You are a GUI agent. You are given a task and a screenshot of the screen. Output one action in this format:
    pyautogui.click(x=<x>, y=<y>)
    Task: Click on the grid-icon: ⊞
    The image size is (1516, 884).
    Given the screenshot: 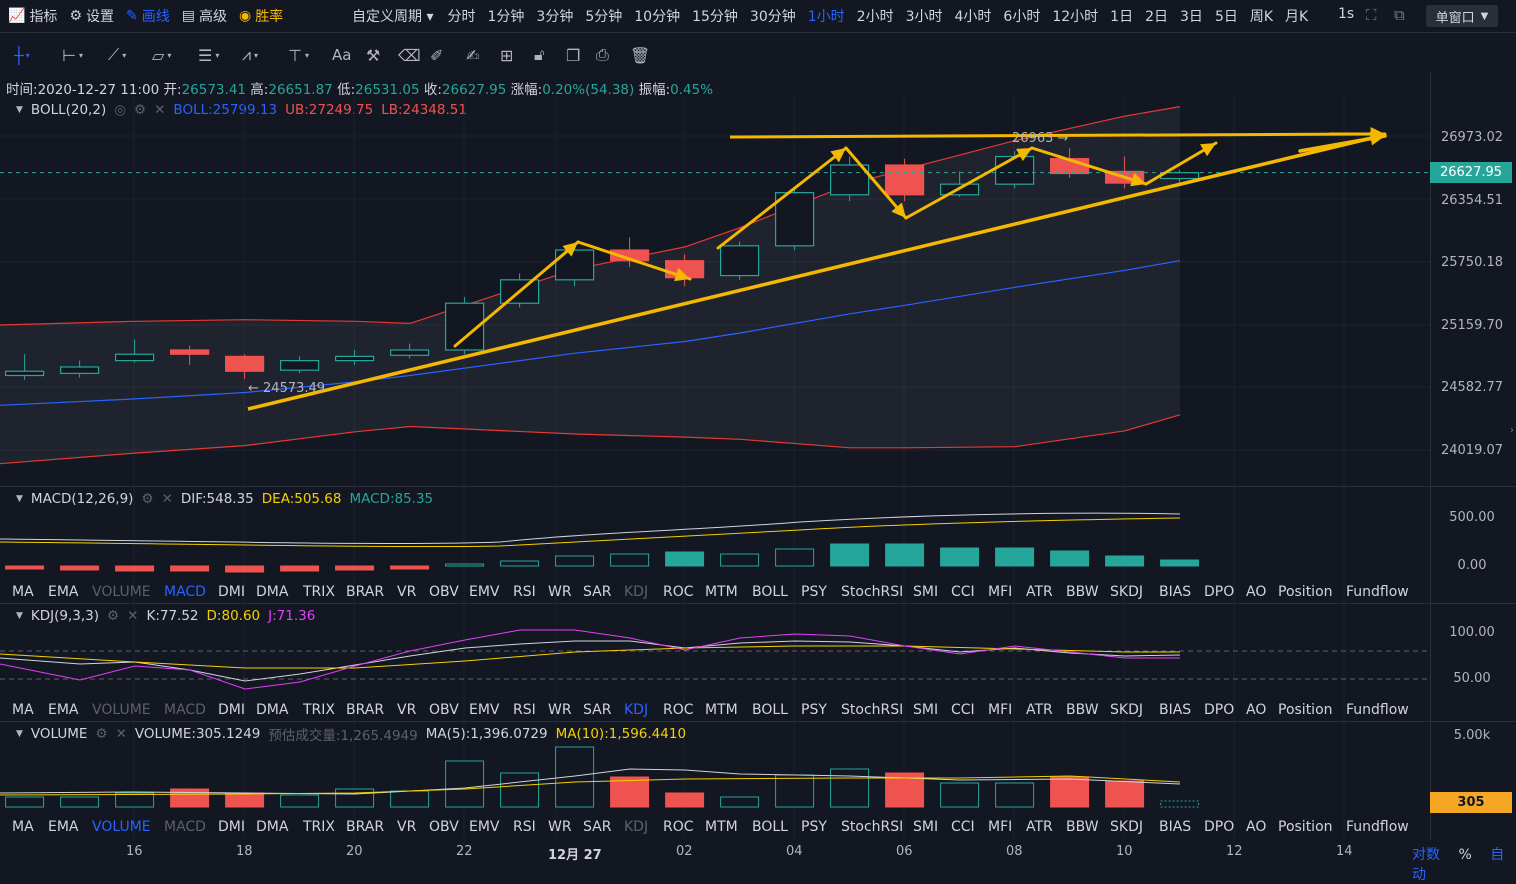 What is the action you would take?
    pyautogui.click(x=507, y=55)
    